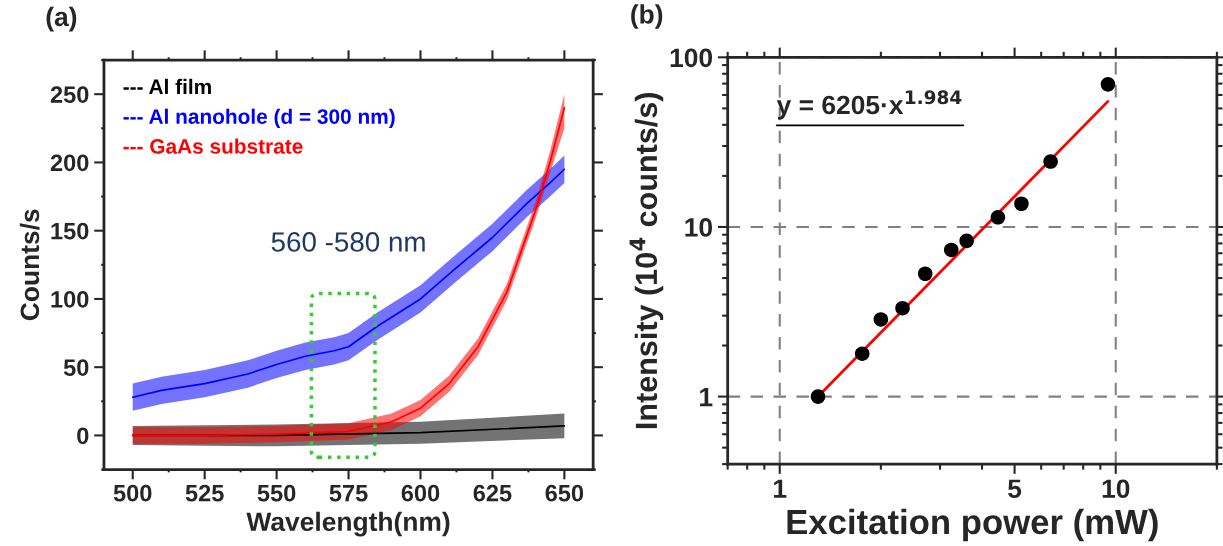  I want to click on text: --- Al film, so click(167, 86).